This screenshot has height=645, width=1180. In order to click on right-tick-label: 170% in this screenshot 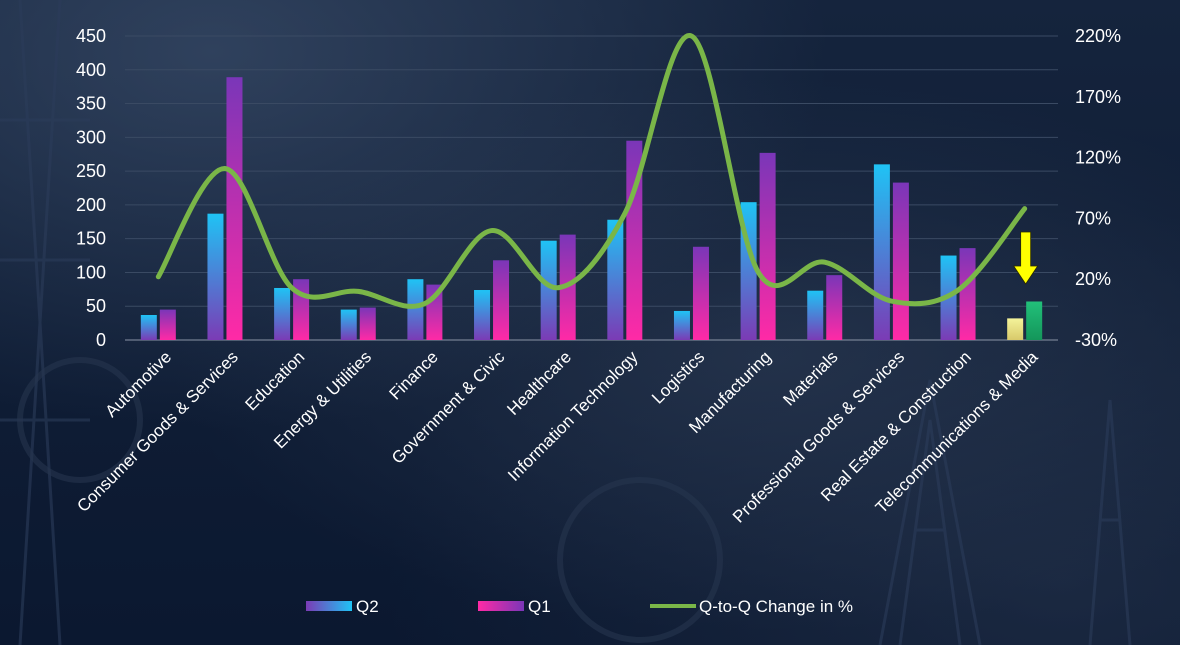, I will do `click(1098, 97)`.